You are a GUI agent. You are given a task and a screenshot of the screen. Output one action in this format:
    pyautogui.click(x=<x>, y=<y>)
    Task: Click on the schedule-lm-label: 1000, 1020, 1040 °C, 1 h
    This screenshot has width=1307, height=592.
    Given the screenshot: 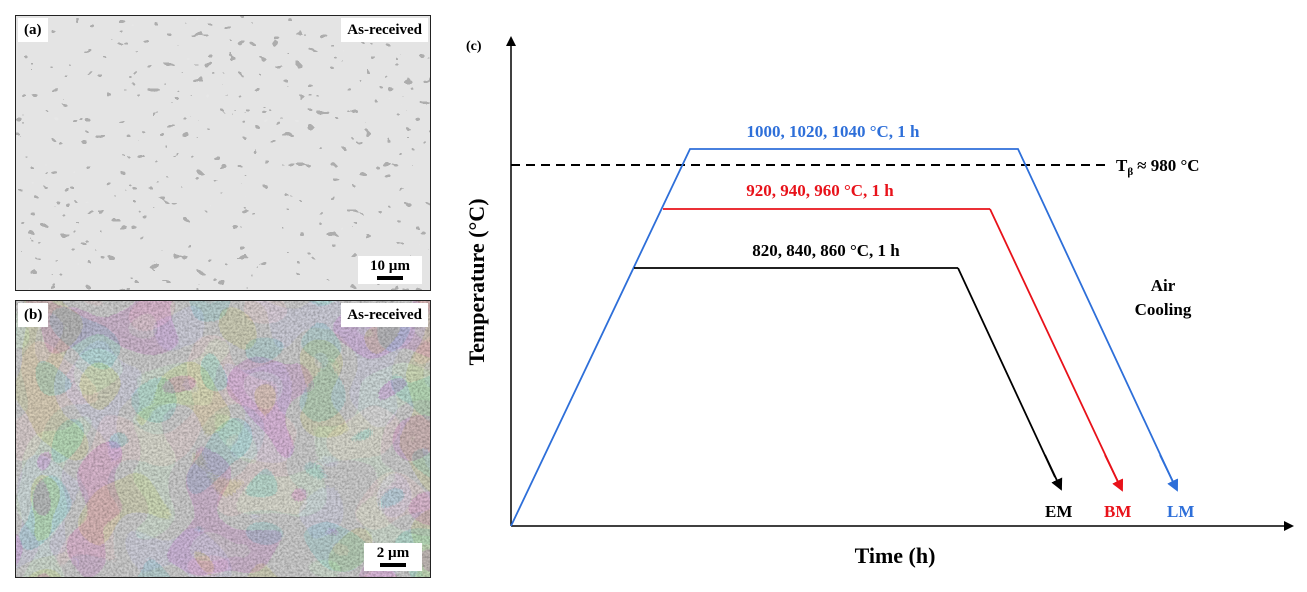 What is the action you would take?
    pyautogui.click(x=833, y=131)
    